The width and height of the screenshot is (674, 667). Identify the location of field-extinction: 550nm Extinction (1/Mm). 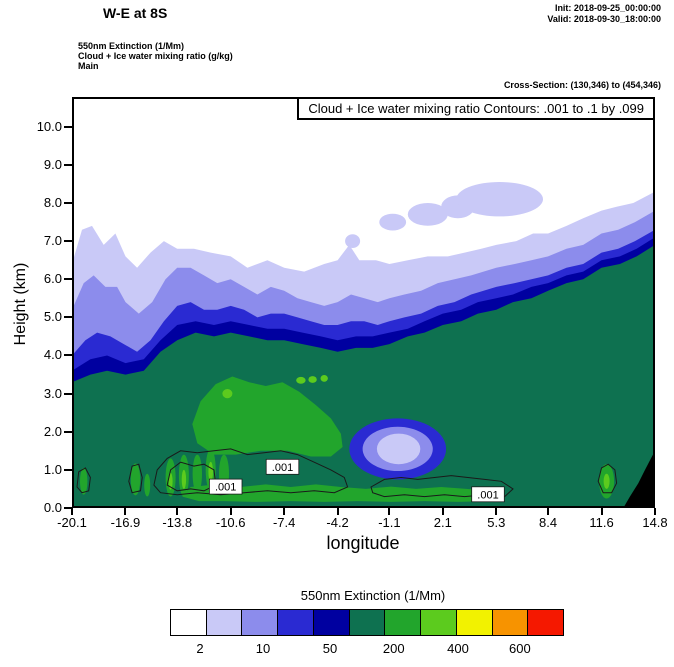
(131, 46).